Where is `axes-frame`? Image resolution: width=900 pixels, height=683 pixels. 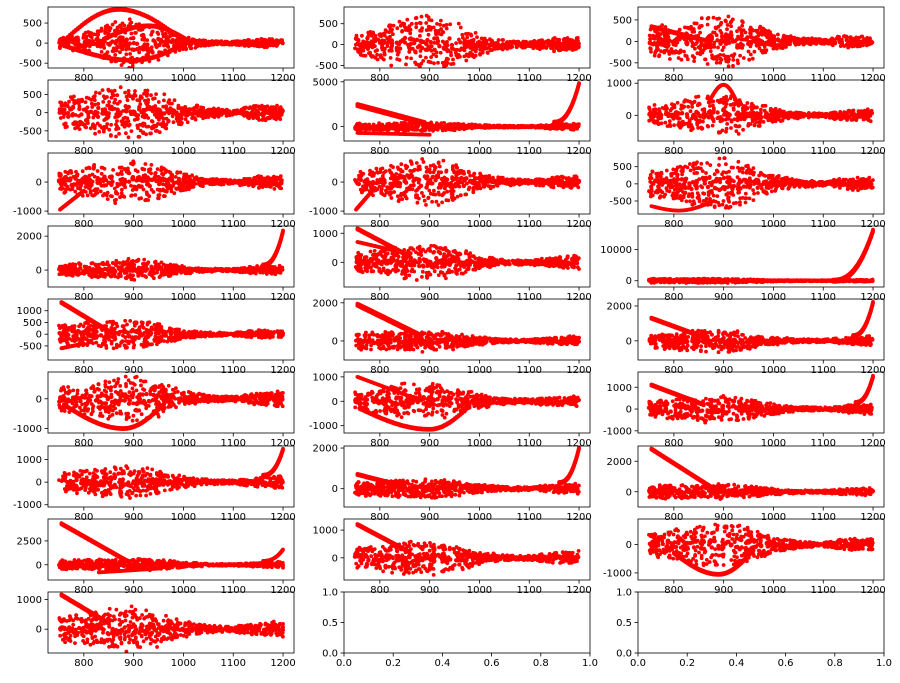 axes-frame is located at coordinates (171, 110).